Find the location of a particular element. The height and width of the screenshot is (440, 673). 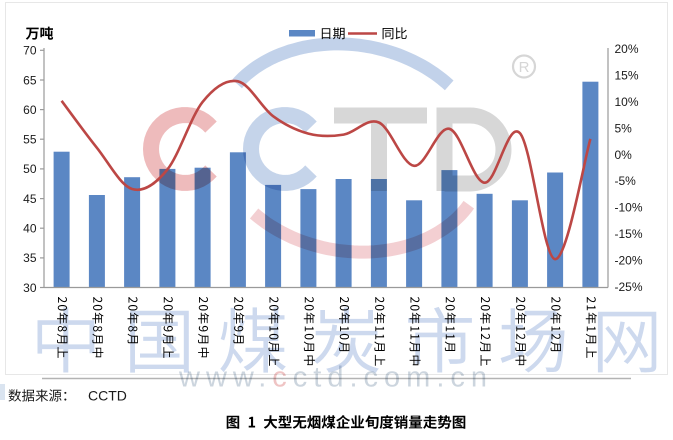

svg-text: 5% is located at coordinates (624, 128).